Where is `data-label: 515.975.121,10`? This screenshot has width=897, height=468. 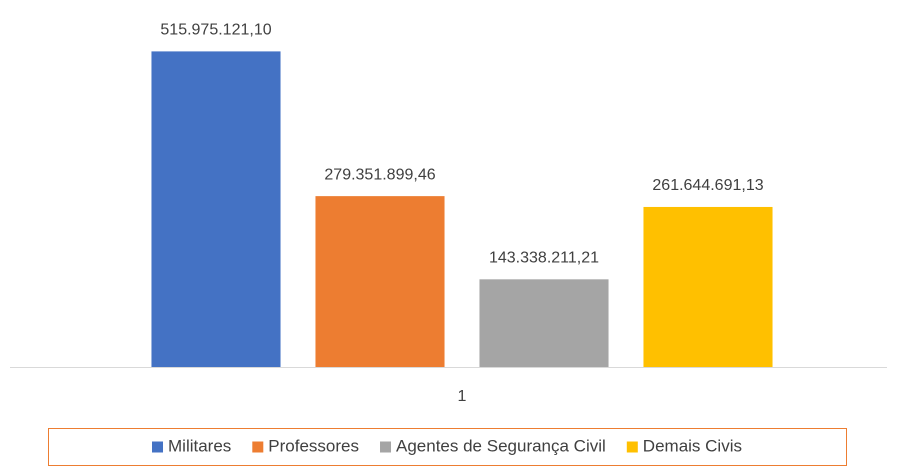
data-label: 515.975.121,10 is located at coordinates (215, 30).